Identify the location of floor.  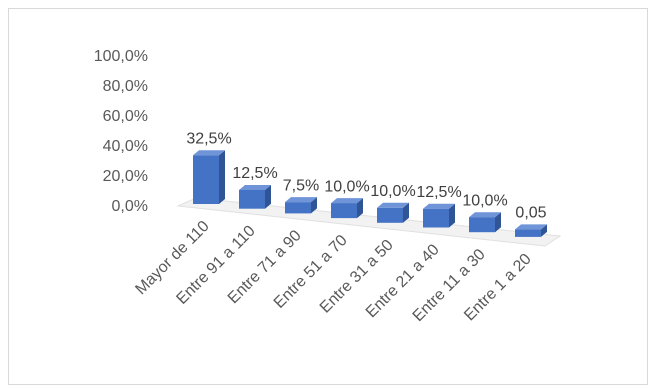
(369, 222).